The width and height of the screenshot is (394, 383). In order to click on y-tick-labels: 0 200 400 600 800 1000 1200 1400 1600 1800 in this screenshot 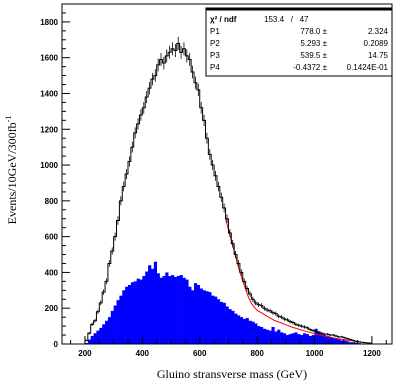, I will do `click(49, 183)`.